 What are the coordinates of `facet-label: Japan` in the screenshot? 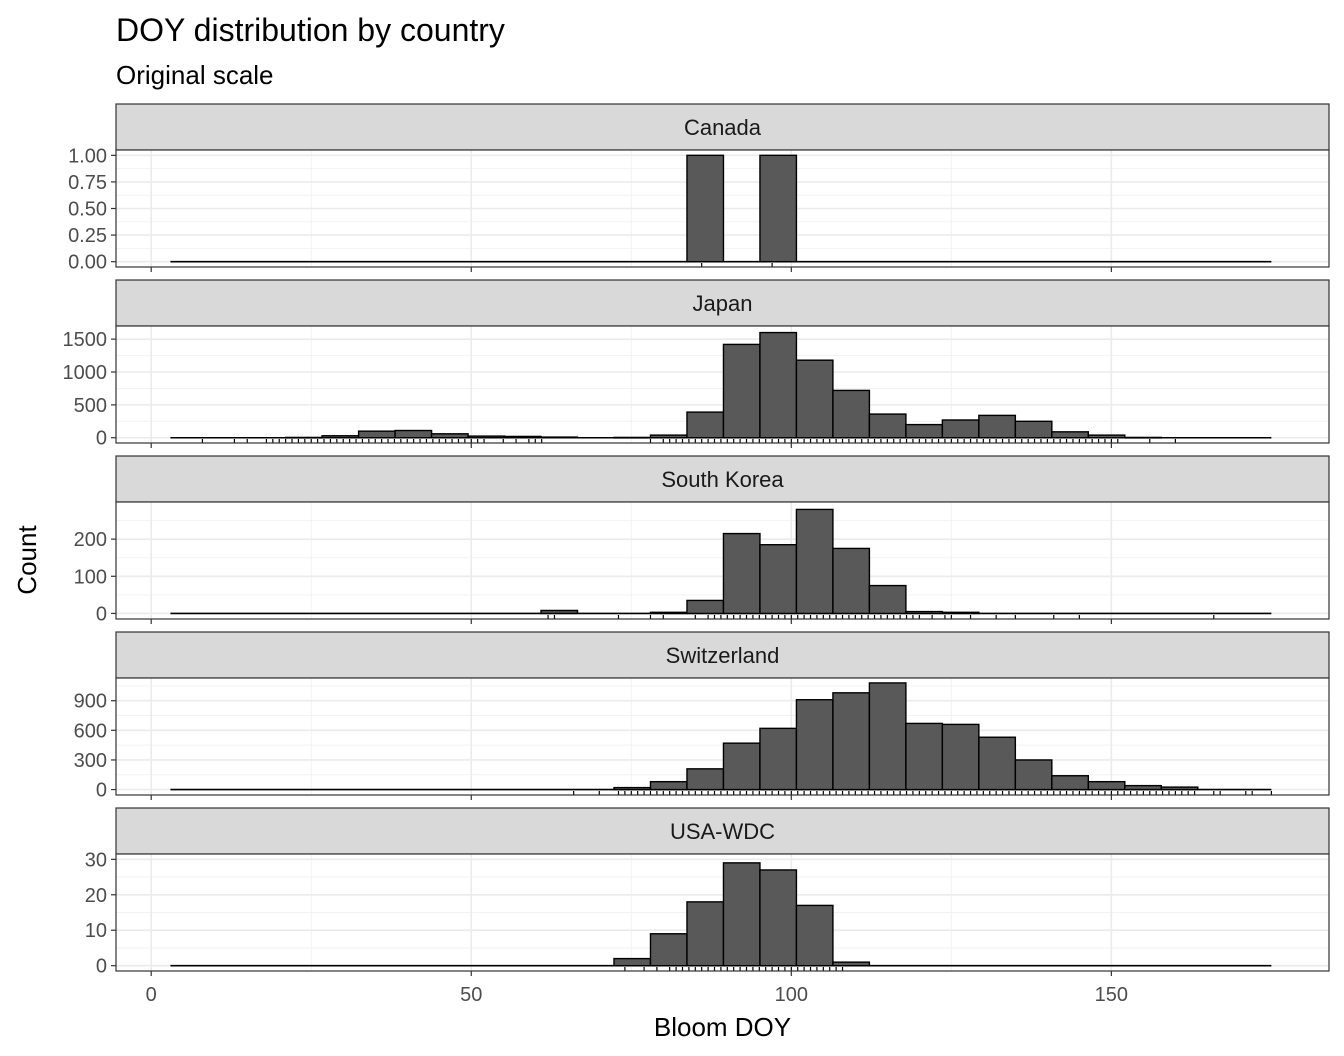 It's located at (723, 303).